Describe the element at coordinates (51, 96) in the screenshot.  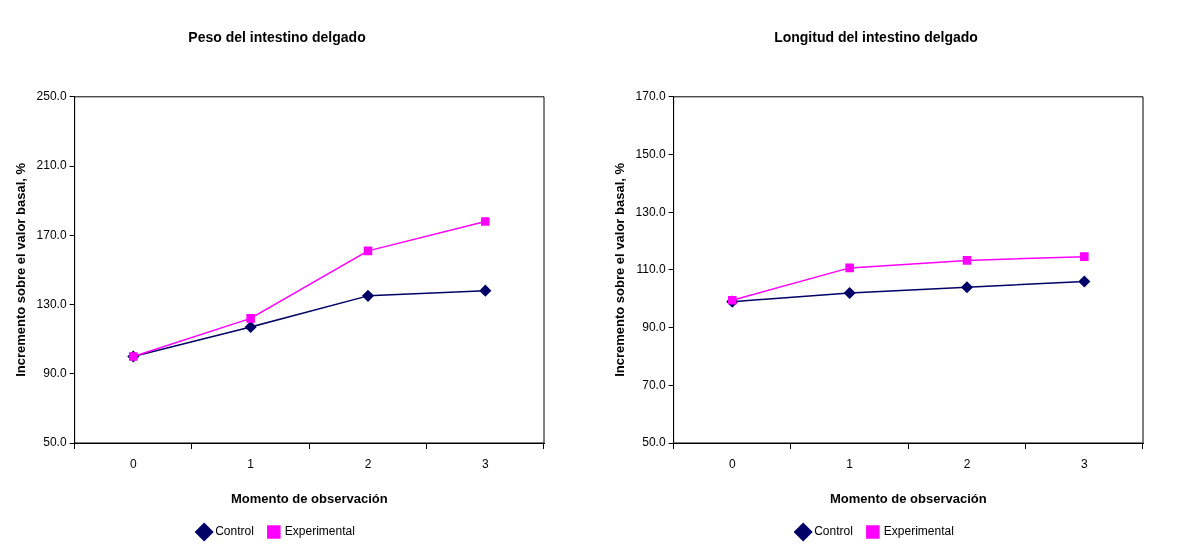
I see `y-tick-label: 250.0` at that location.